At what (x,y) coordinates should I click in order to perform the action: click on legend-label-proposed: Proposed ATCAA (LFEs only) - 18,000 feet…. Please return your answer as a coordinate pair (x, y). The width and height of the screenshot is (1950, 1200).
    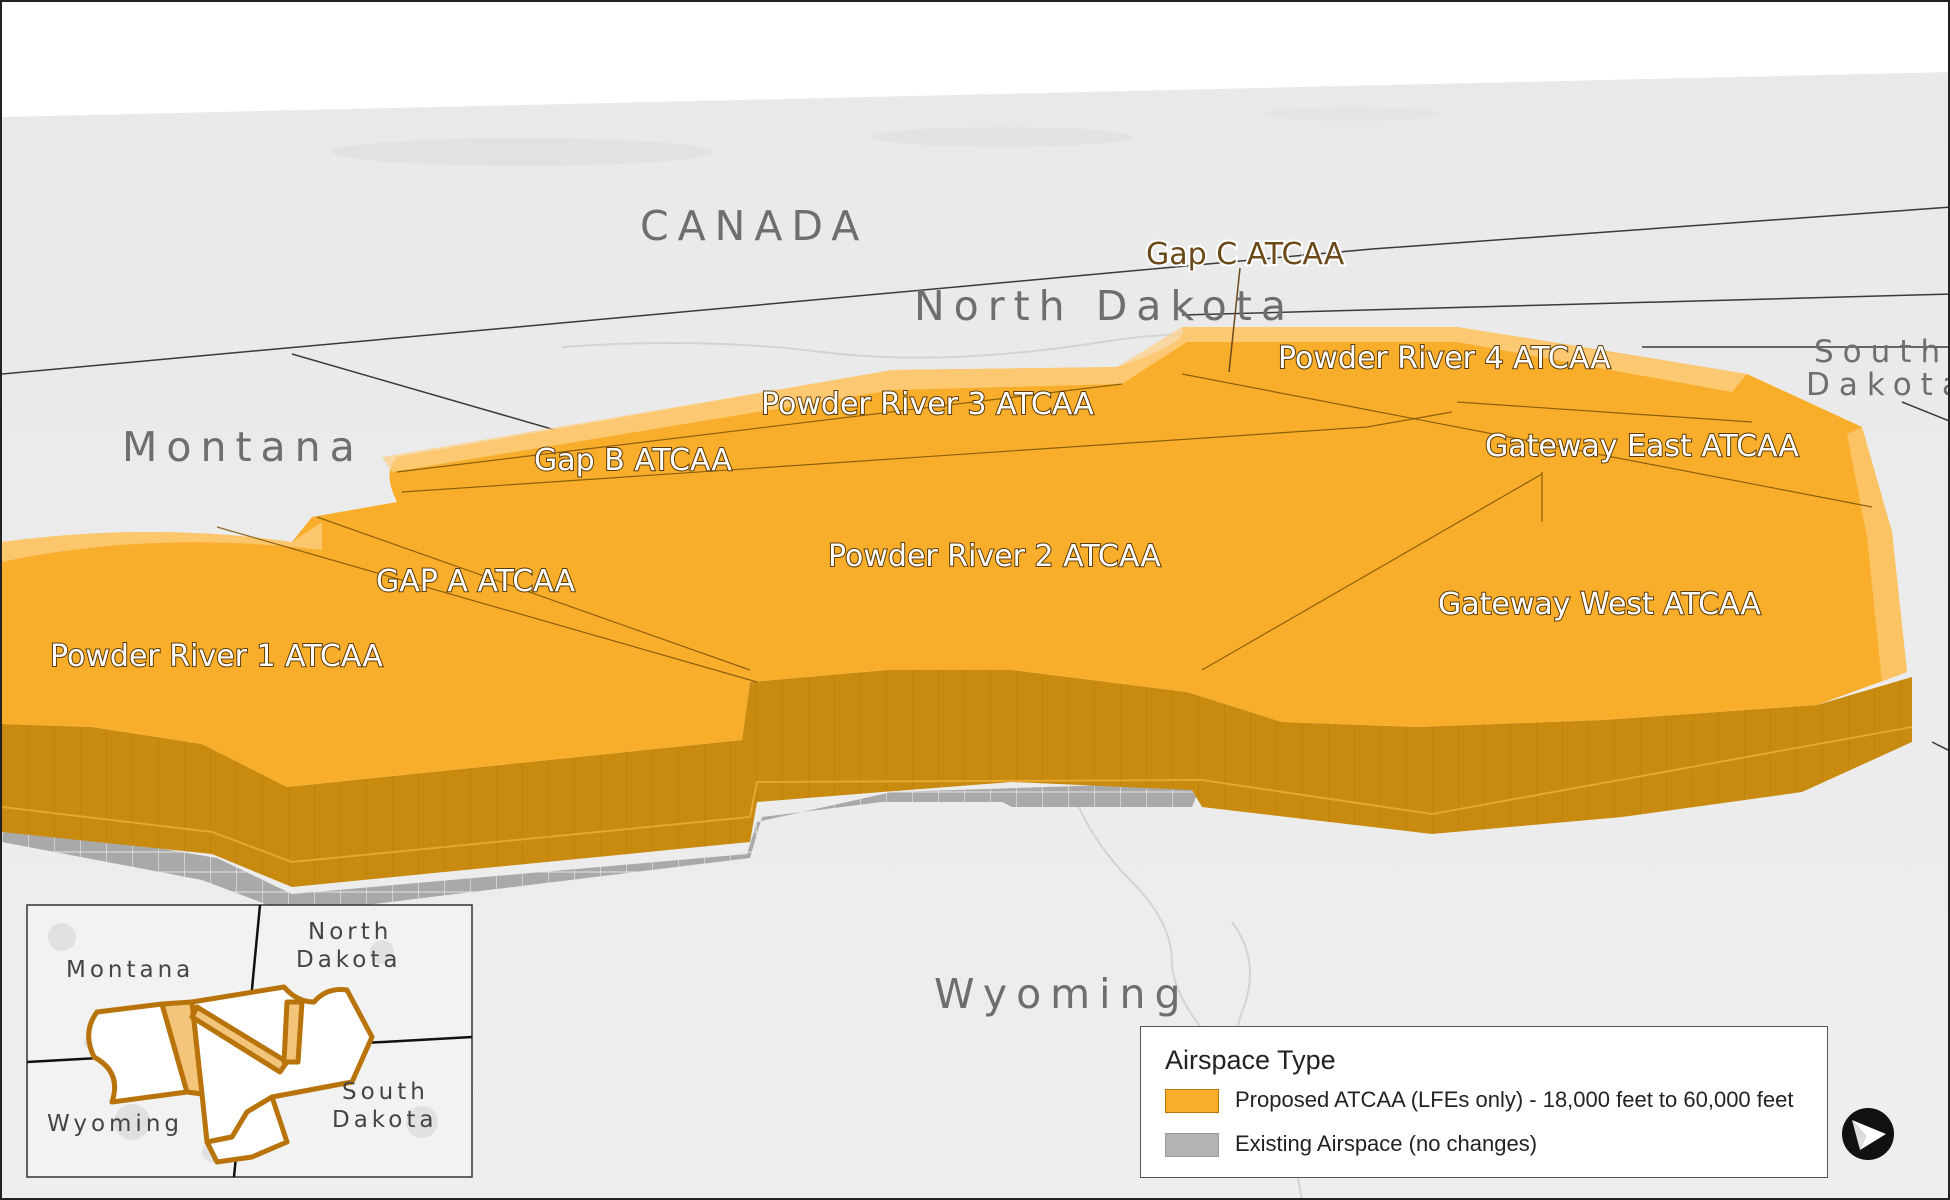
    Looking at the image, I should click on (1514, 1099).